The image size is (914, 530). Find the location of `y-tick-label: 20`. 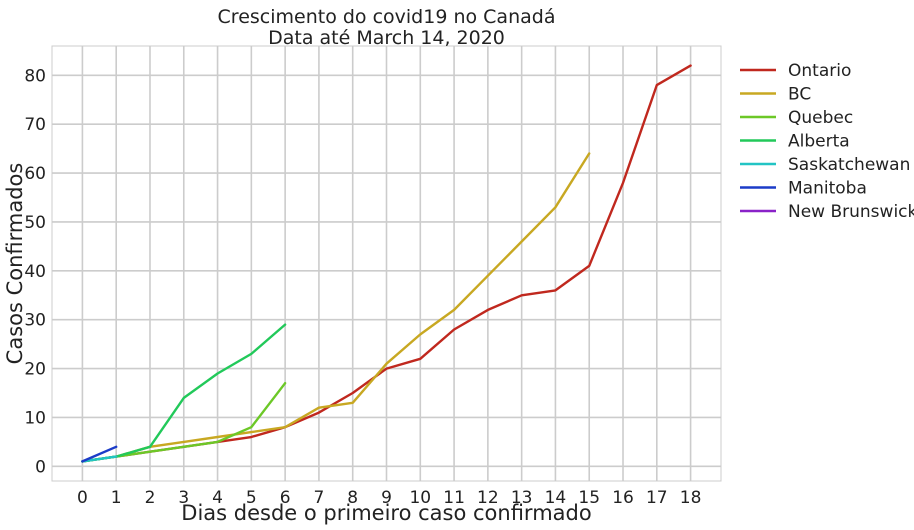

y-tick-label: 20 is located at coordinates (35, 370).